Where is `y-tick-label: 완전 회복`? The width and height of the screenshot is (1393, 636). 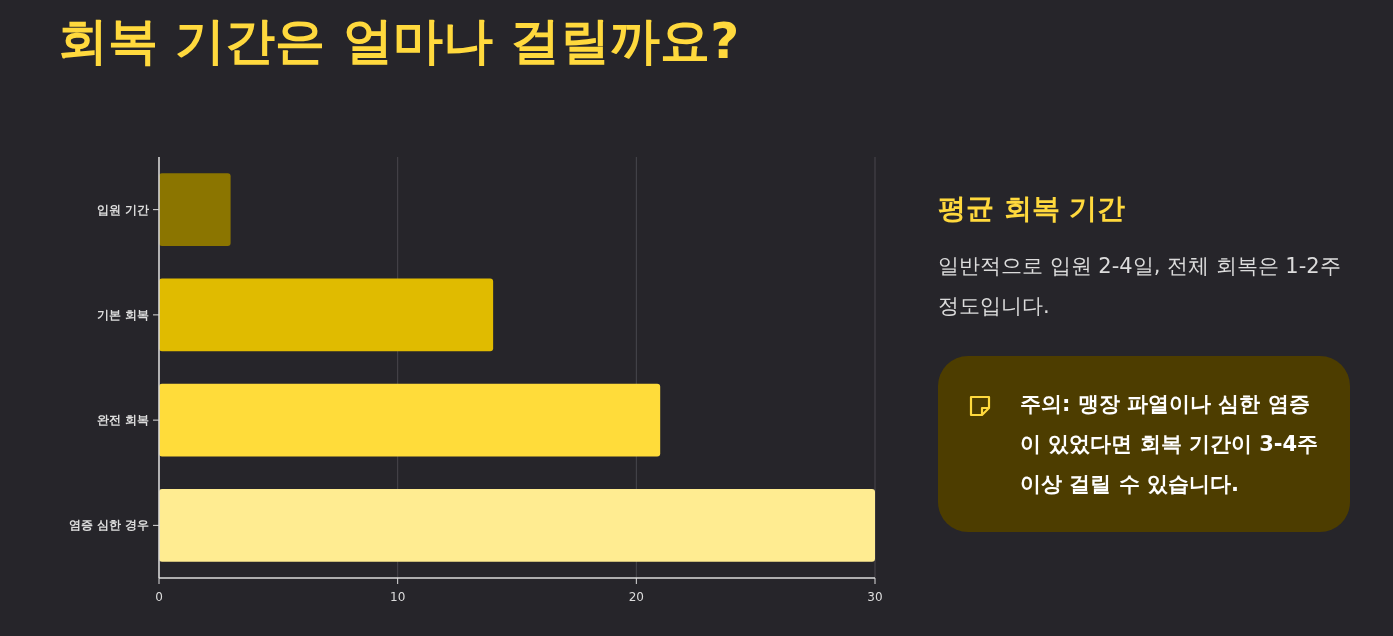 y-tick-label: 완전 회복 is located at coordinates (122, 420).